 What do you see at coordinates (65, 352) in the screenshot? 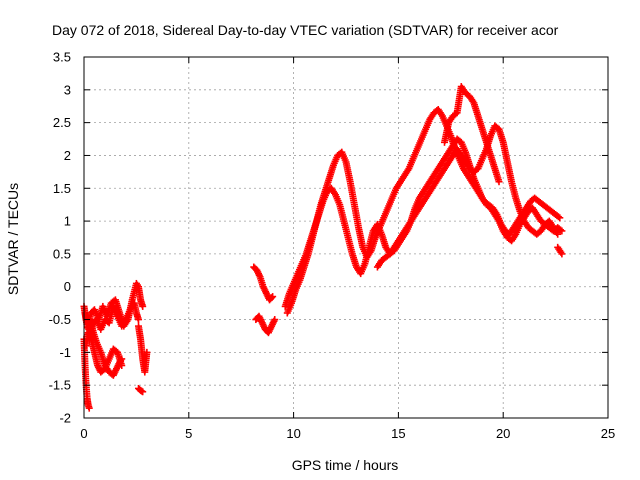
I see `y-tick-label: -1` at bounding box center [65, 352].